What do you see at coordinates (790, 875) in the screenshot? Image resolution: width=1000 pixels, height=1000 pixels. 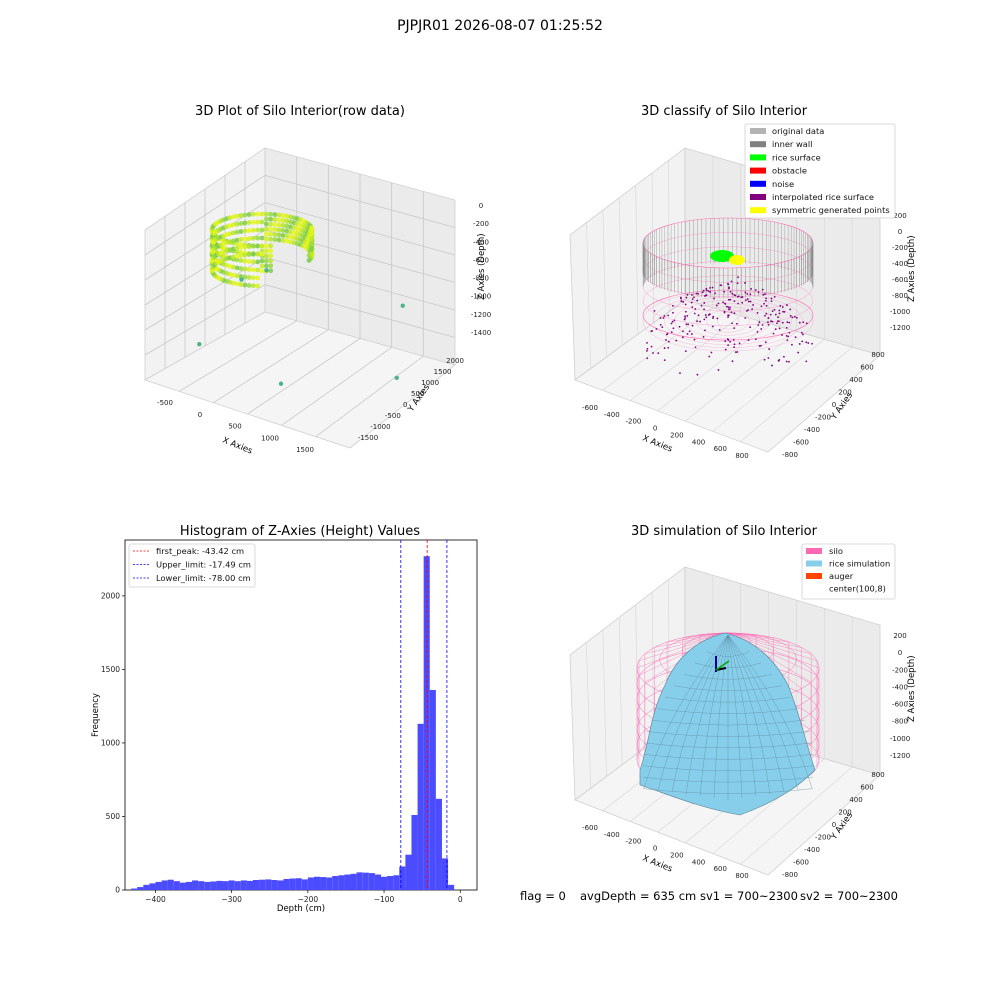 I see `y-tick-label: -800` at bounding box center [790, 875].